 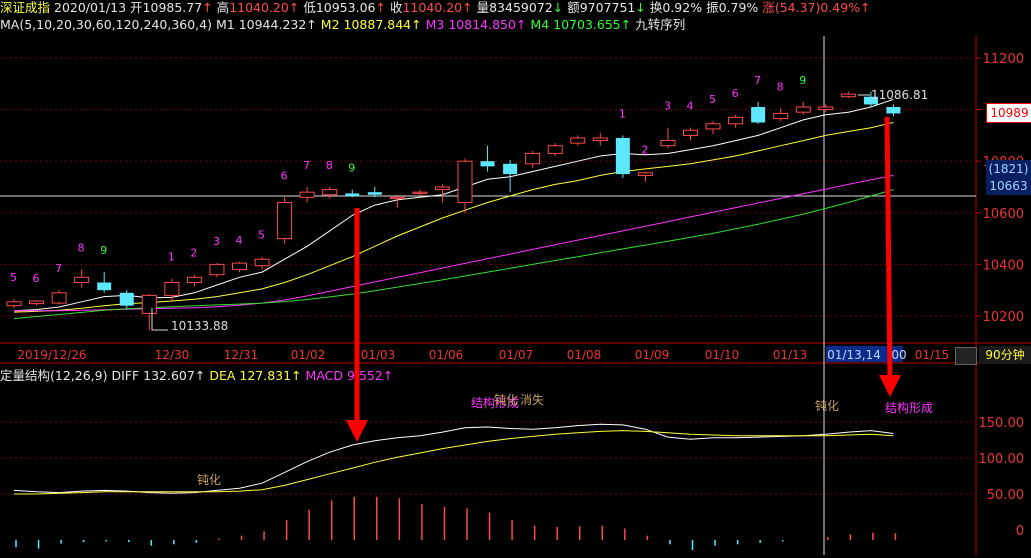 What do you see at coordinates (1008, 186) in the screenshot?
I see `crosshair-price-tag: 10663` at bounding box center [1008, 186].